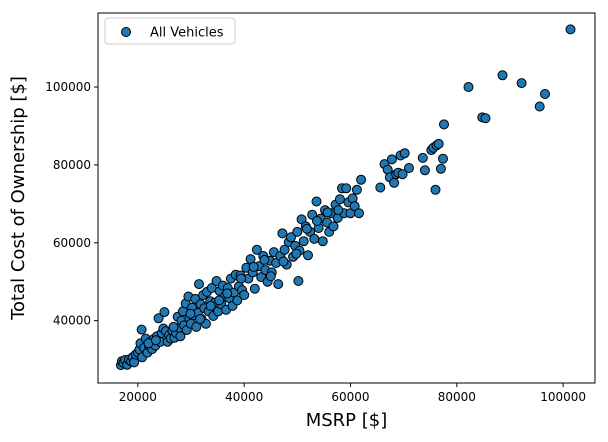 The height and width of the screenshot is (442, 608). Describe the element at coordinates (347, 420) in the screenshot. I see `x-axis-title: MSRP [$]` at that location.